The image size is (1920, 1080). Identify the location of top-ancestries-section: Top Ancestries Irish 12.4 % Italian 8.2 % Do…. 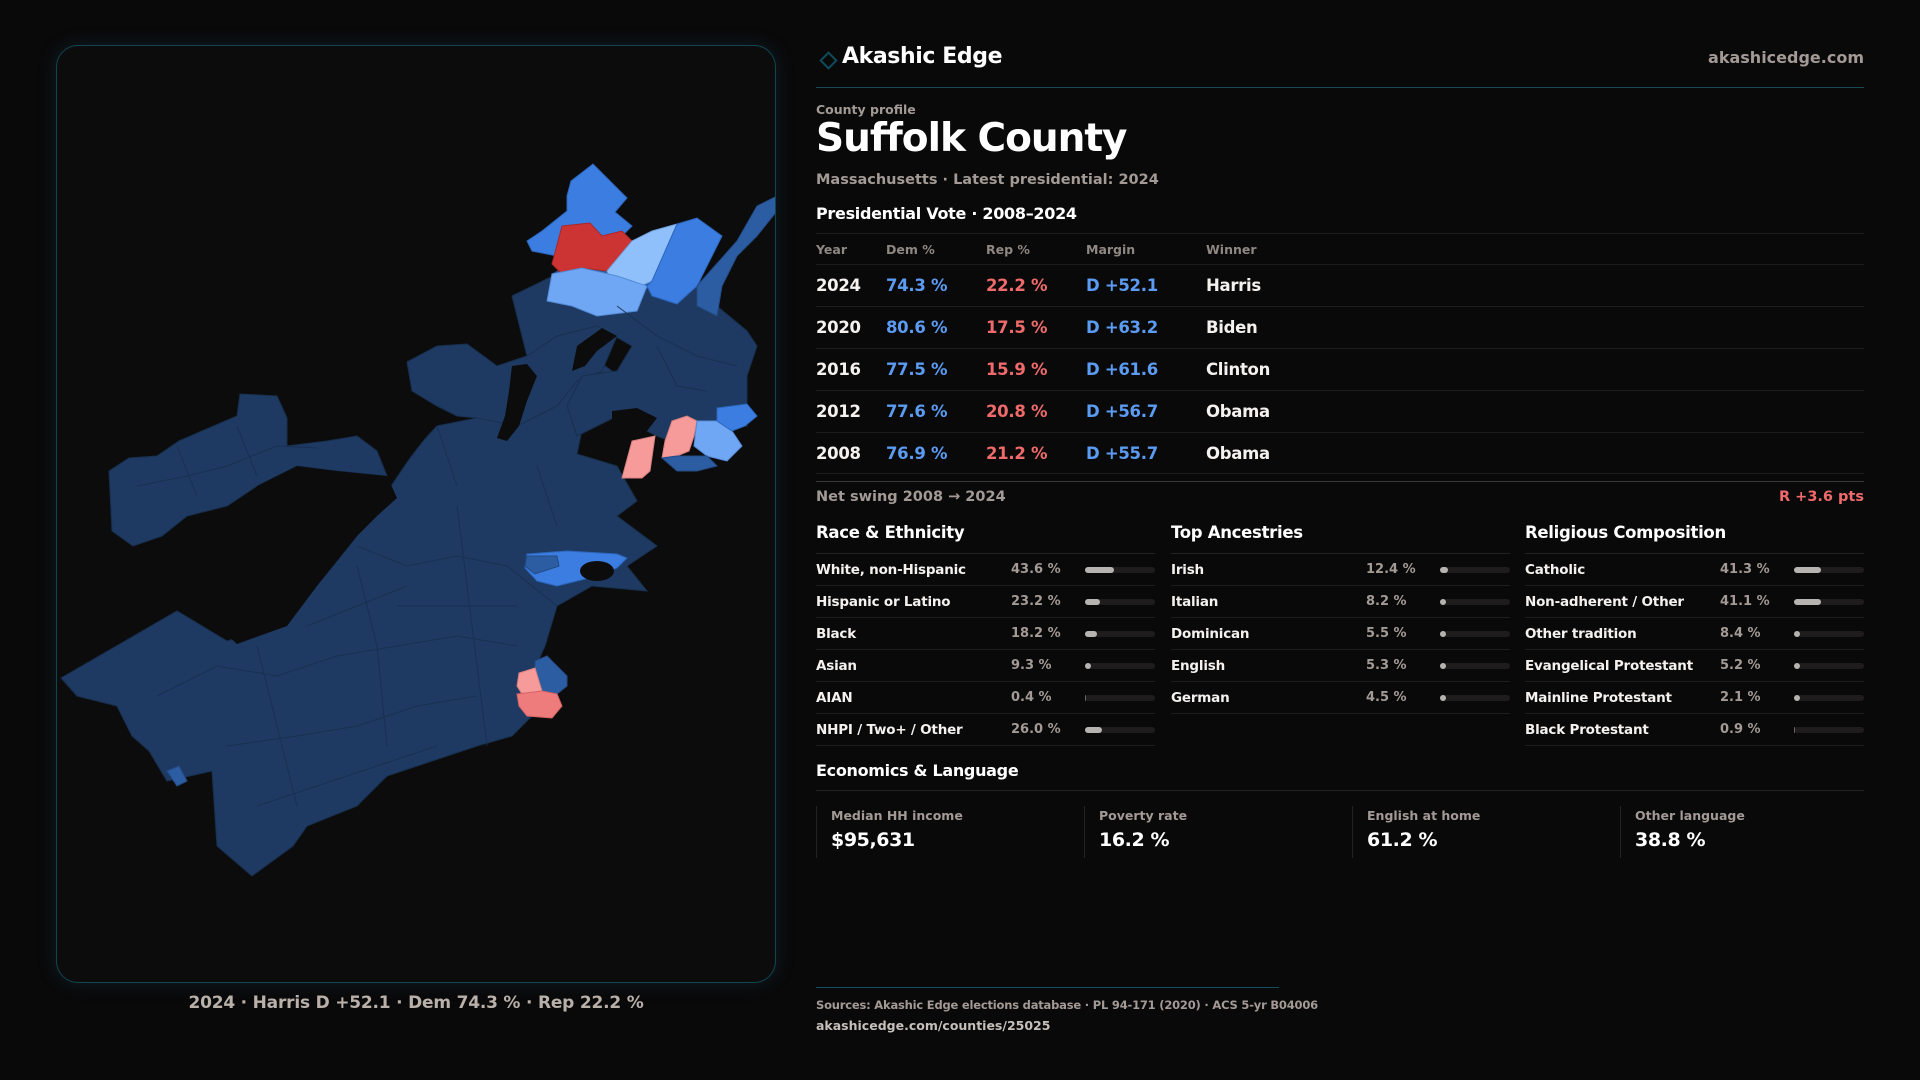
(1340, 618).